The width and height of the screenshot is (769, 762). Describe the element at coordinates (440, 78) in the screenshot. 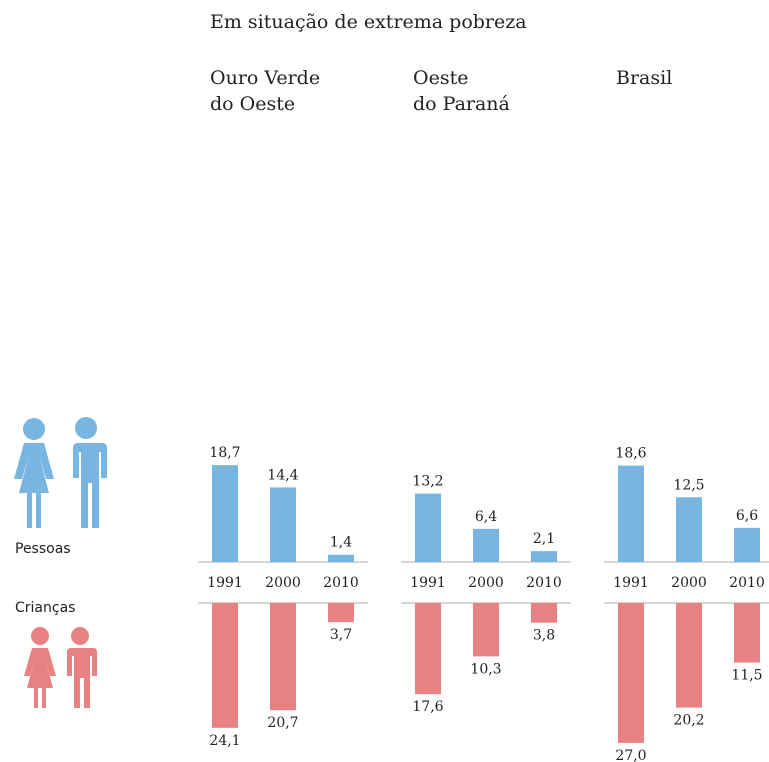

I see `panel-title: Oeste` at that location.